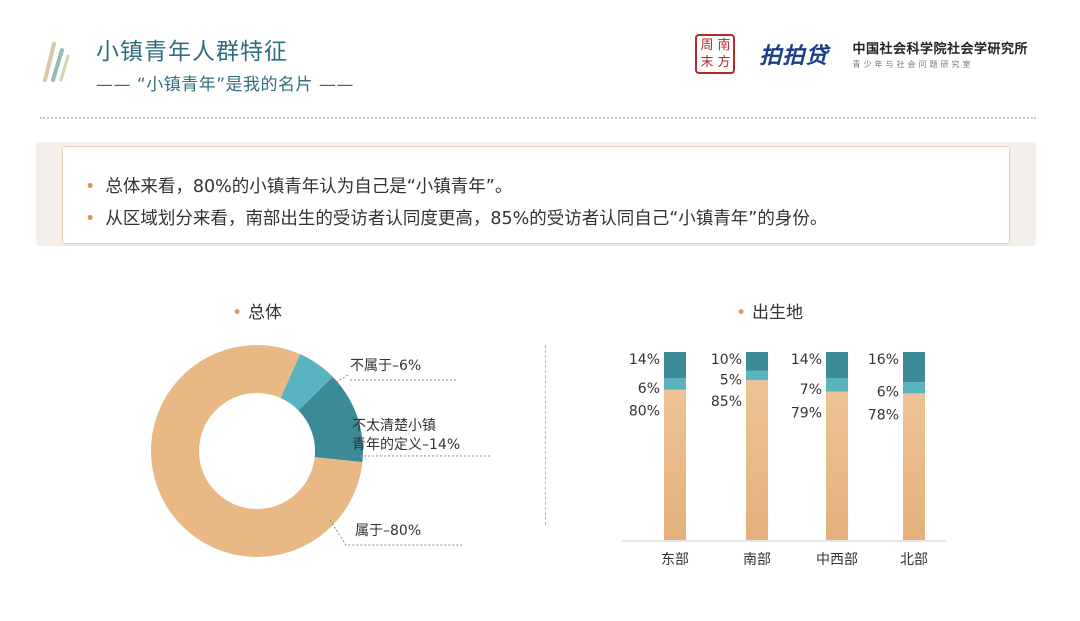 This screenshot has width=1080, height=621. What do you see at coordinates (309, 187) in the screenshot?
I see `summary-bullet-text: 总体来看，80%的小镇青年认为自己是“小镇青年”。` at bounding box center [309, 187].